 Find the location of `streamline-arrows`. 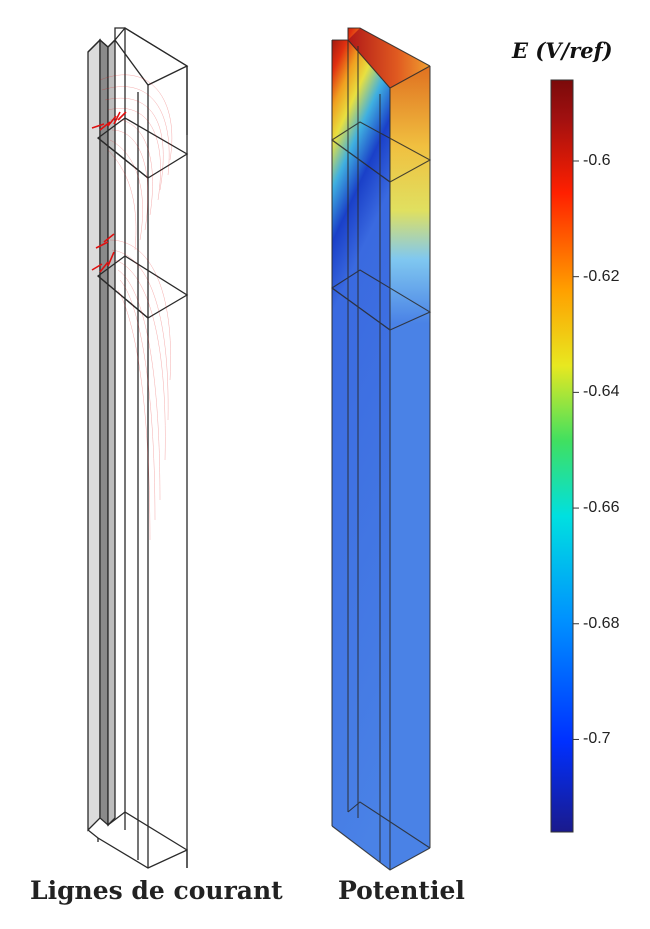

streamline-arrows is located at coordinates (109, 192).